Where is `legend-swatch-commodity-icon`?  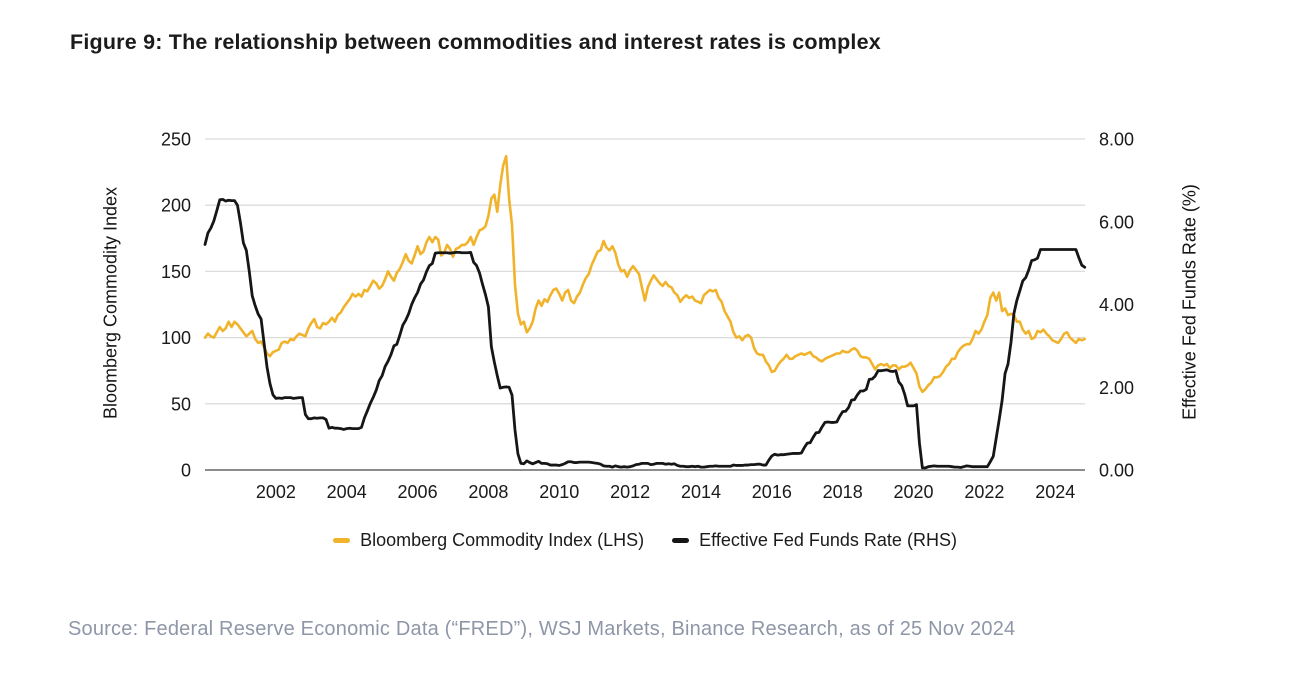
legend-swatch-commodity-icon is located at coordinates (342, 540).